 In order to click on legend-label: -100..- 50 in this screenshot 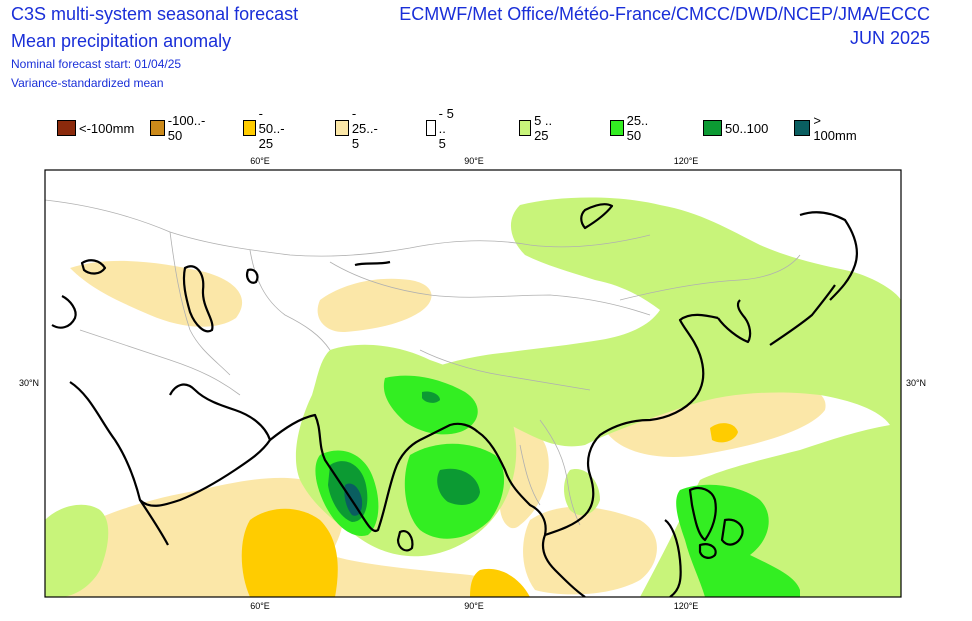, I will do `click(186, 128)`.